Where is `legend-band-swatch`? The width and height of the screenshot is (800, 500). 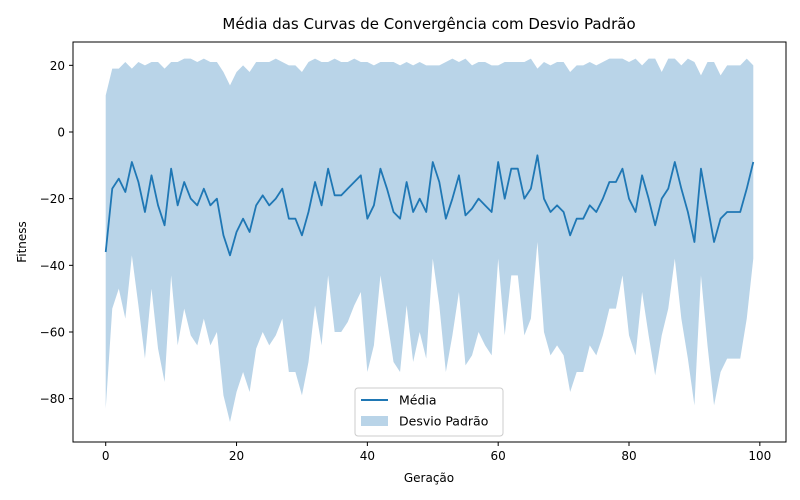
legend-band-swatch is located at coordinates (374, 421).